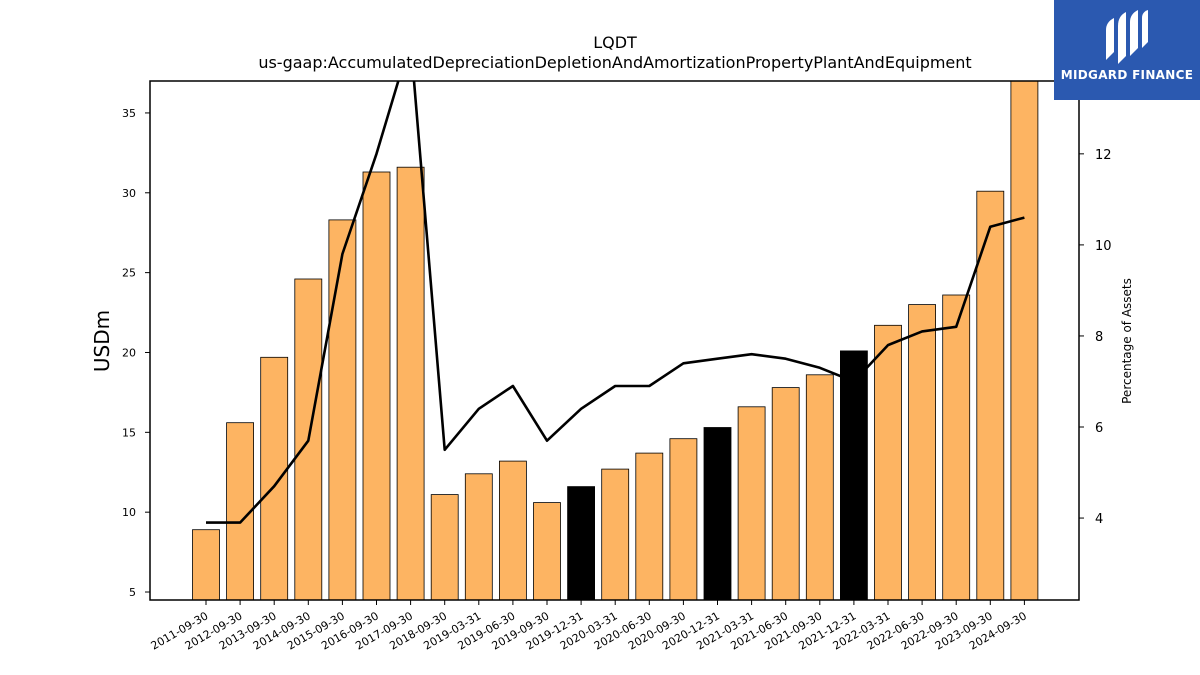 The image size is (1200, 675). Describe the element at coordinates (129, 273) in the screenshot. I see `y-tick-label: 25` at that location.